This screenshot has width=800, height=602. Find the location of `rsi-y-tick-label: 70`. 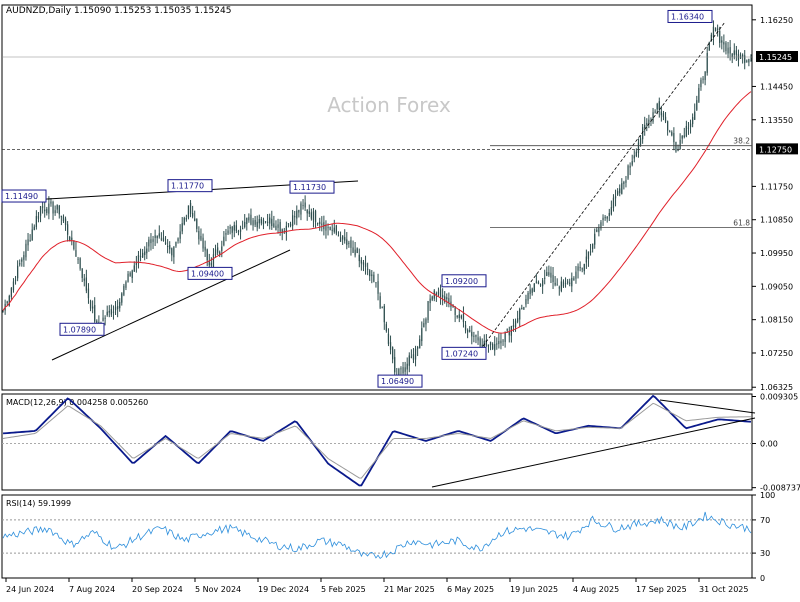

rsi-y-tick-label: 70 is located at coordinates (765, 520).